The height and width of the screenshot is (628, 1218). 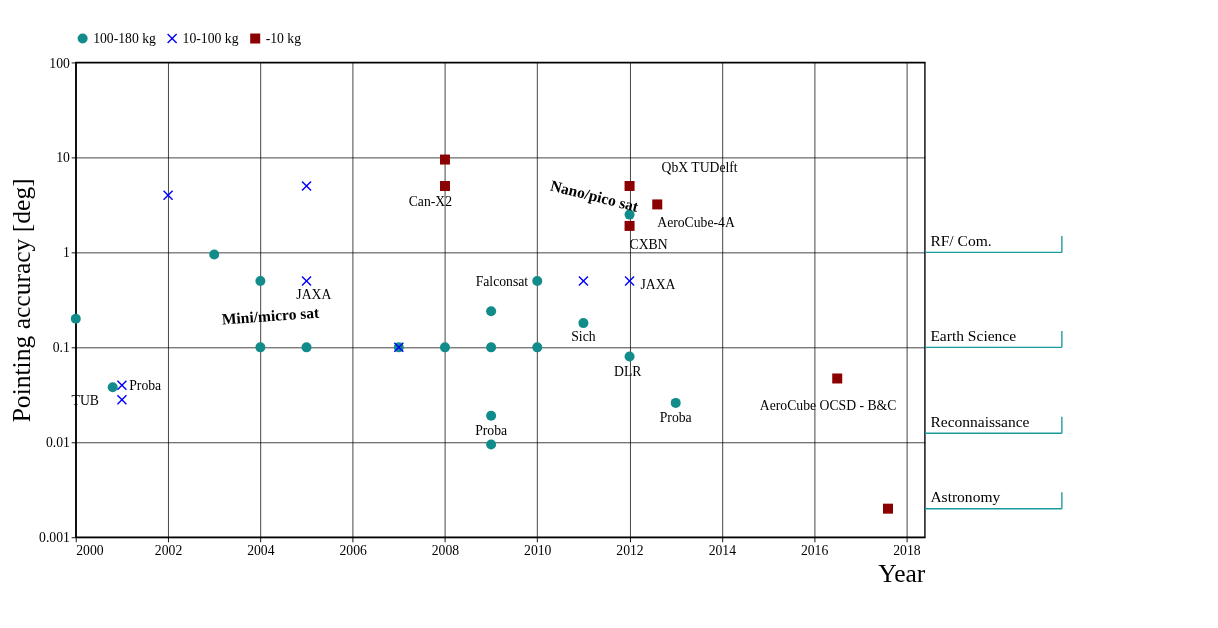 What do you see at coordinates (90, 551) in the screenshot?
I see `x-tick-label: 2000` at bounding box center [90, 551].